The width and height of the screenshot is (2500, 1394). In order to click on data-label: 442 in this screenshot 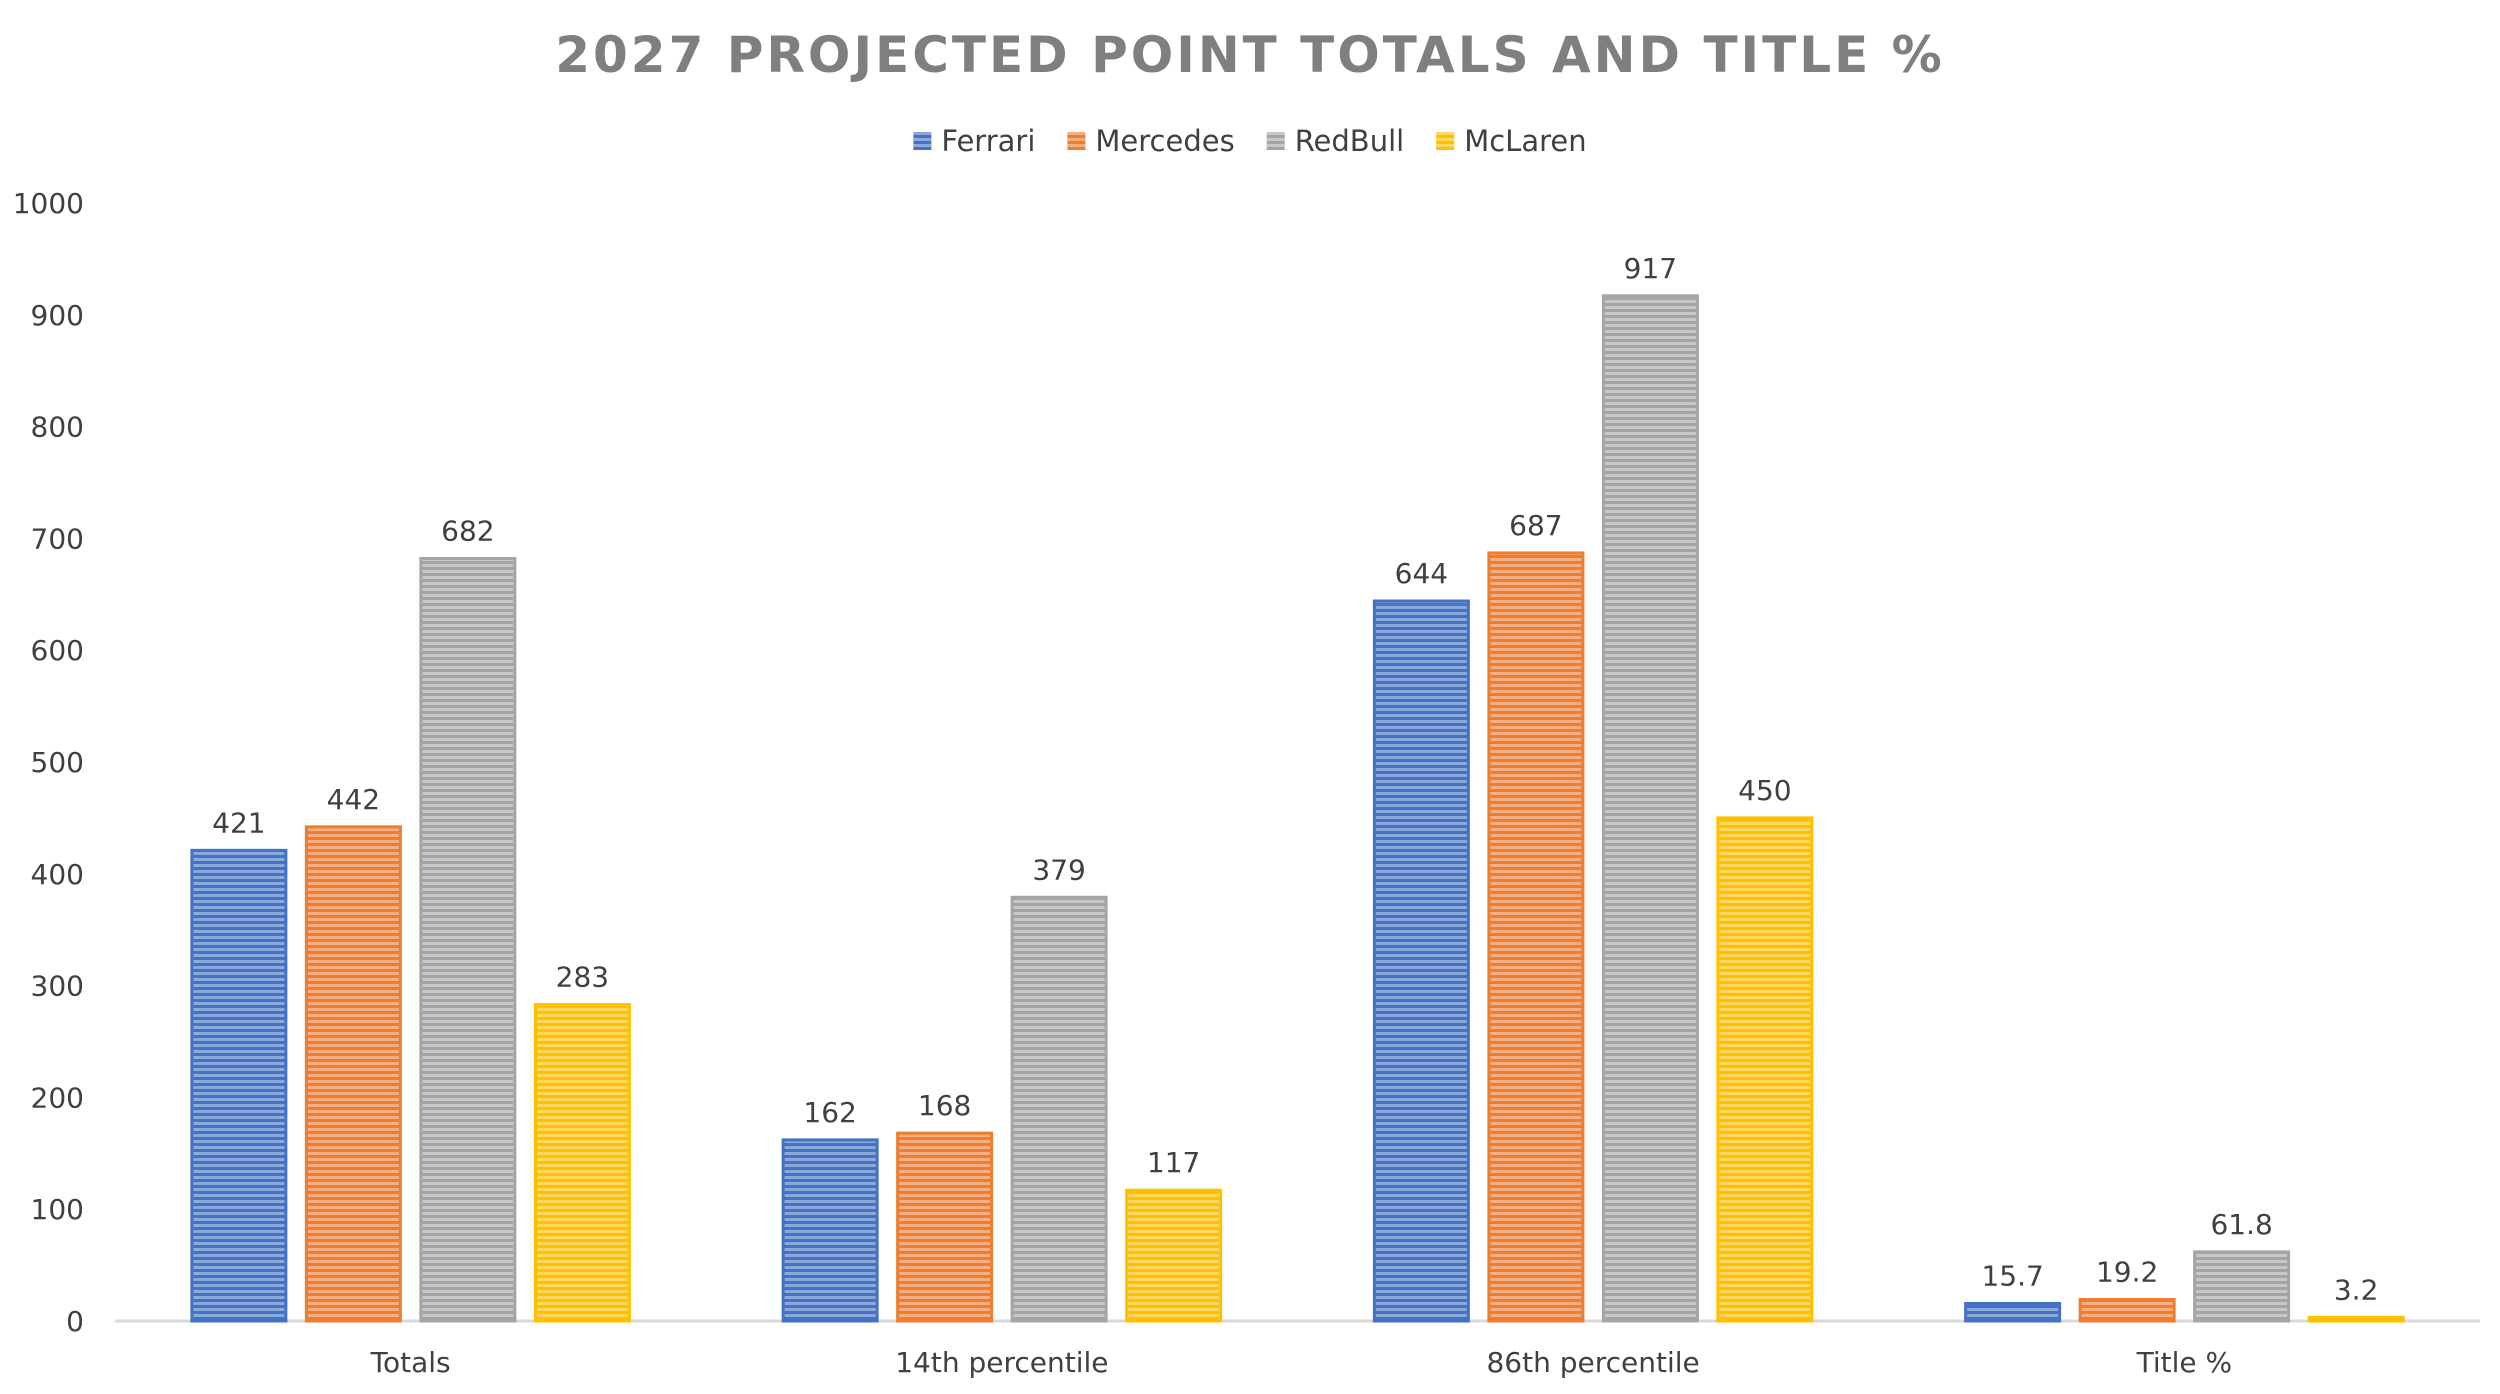, I will do `click(353, 799)`.